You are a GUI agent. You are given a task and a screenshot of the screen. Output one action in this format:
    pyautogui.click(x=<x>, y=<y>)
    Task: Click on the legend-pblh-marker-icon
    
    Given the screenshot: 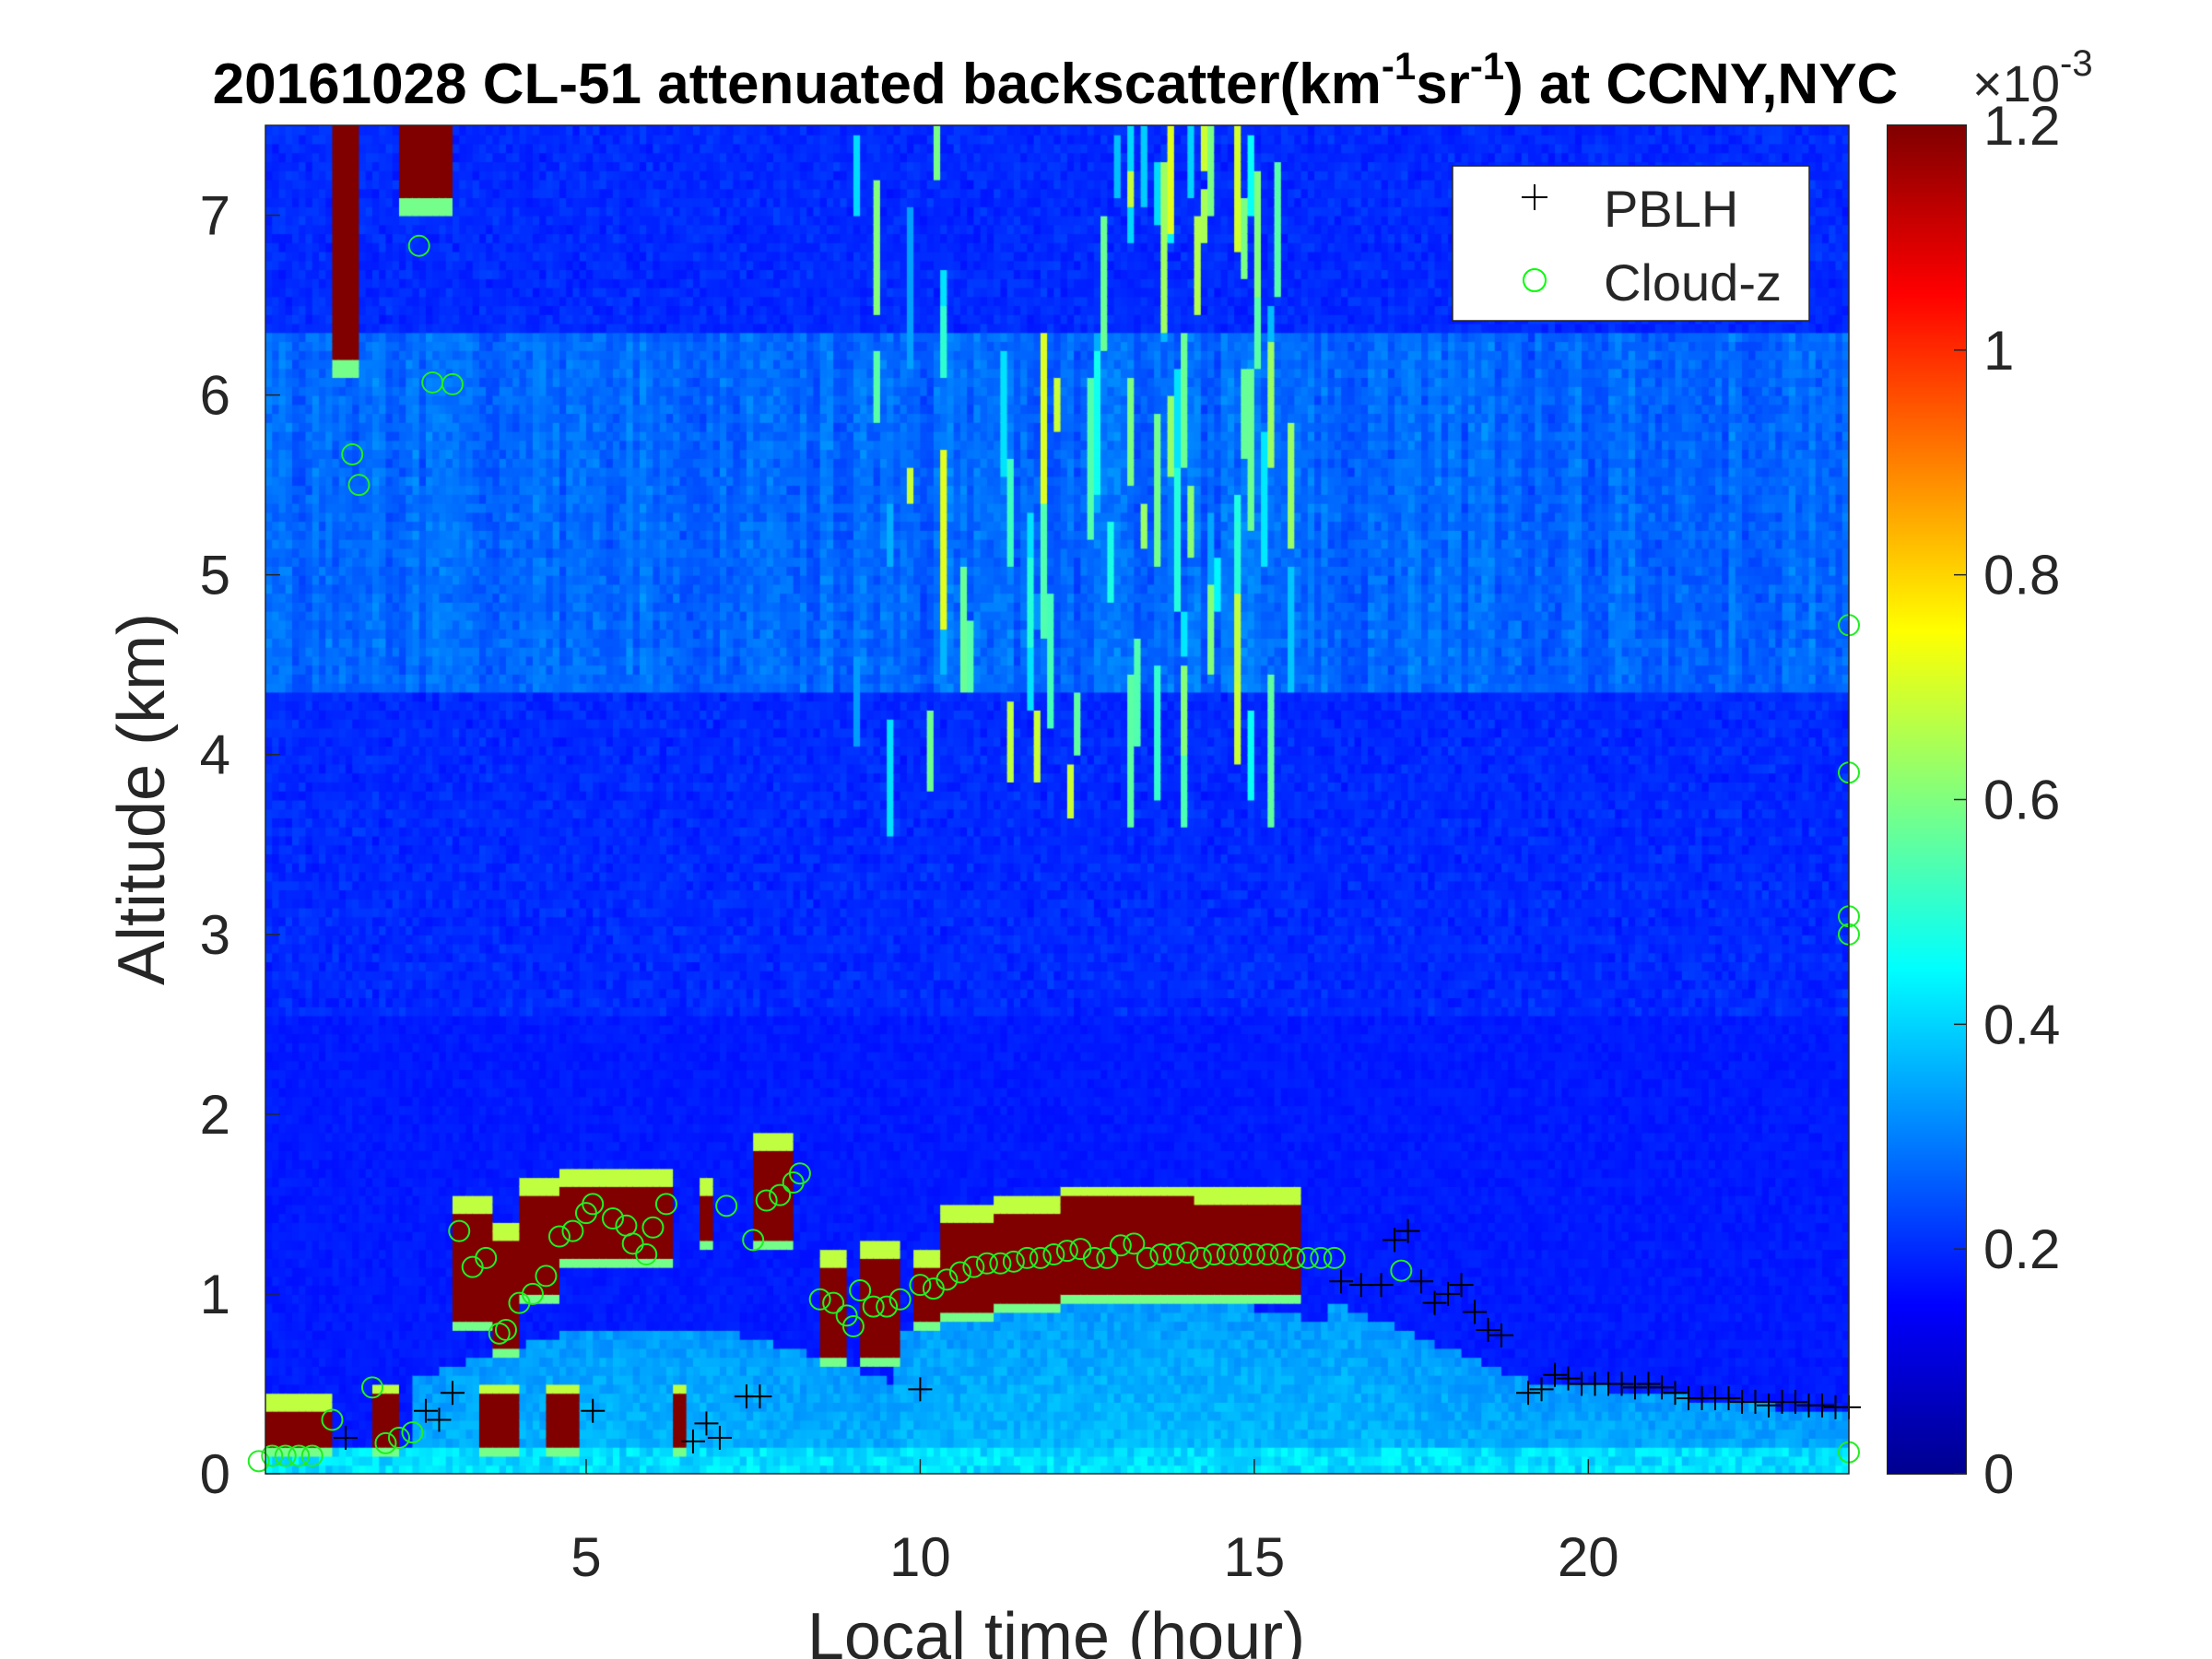 What is the action you would take?
    pyautogui.click(x=1534, y=197)
    